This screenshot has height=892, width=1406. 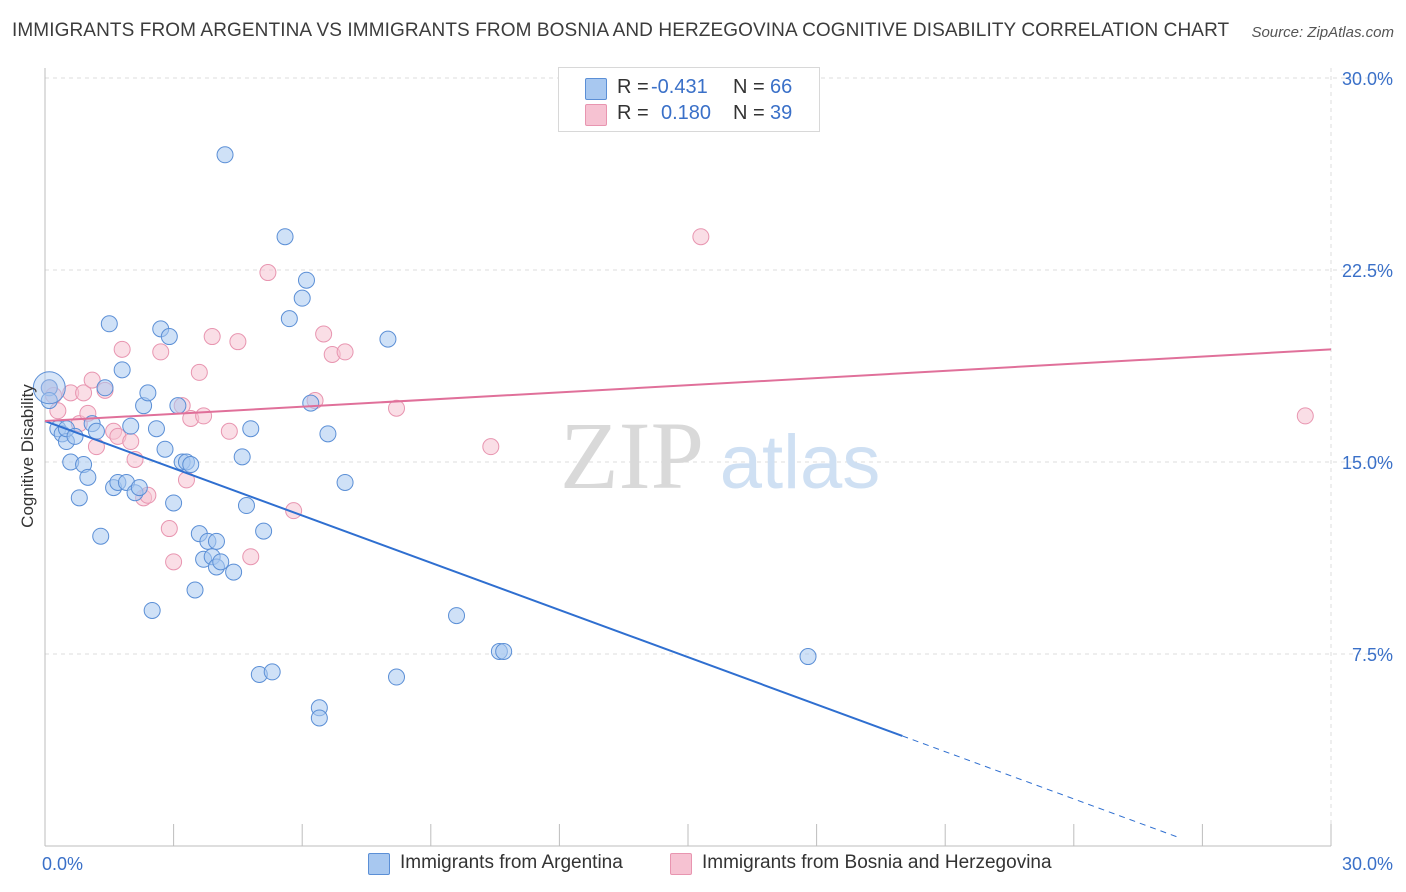 What do you see at coordinates (1042, 787) in the screenshot?
I see `argentina-trend-extension` at bounding box center [1042, 787].